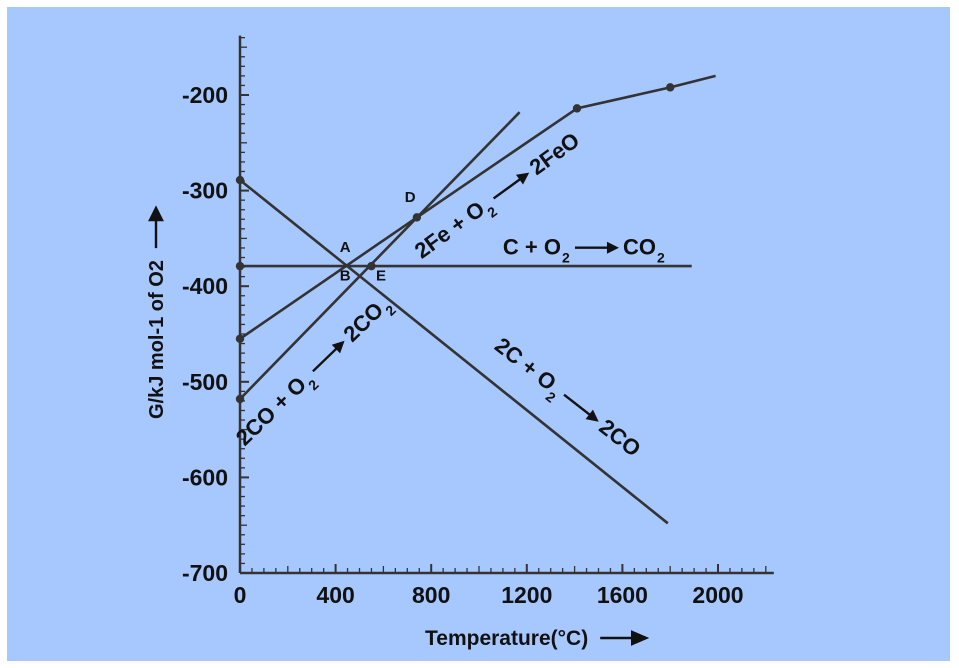  I want to click on c-co2-label: C + O 2 CO 2, so click(584, 250).